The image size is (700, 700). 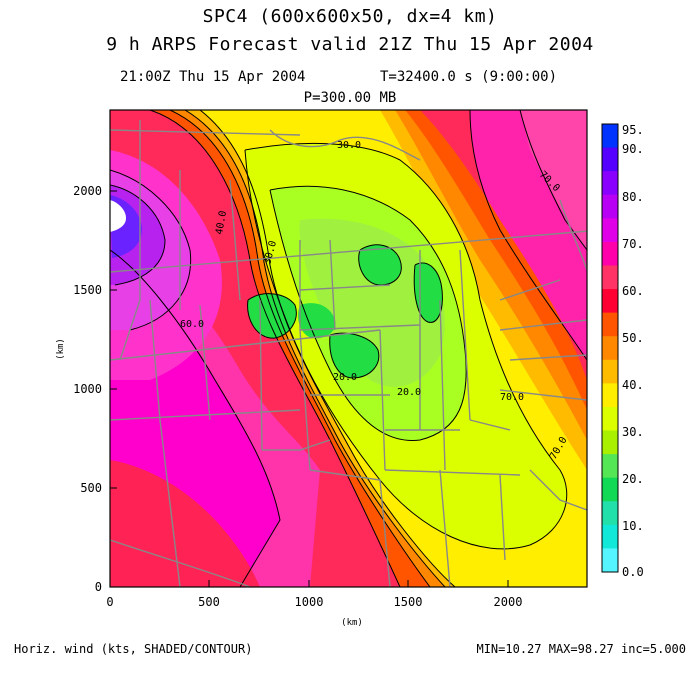 I want to click on y-axis-label: (km), so click(x=61, y=349).